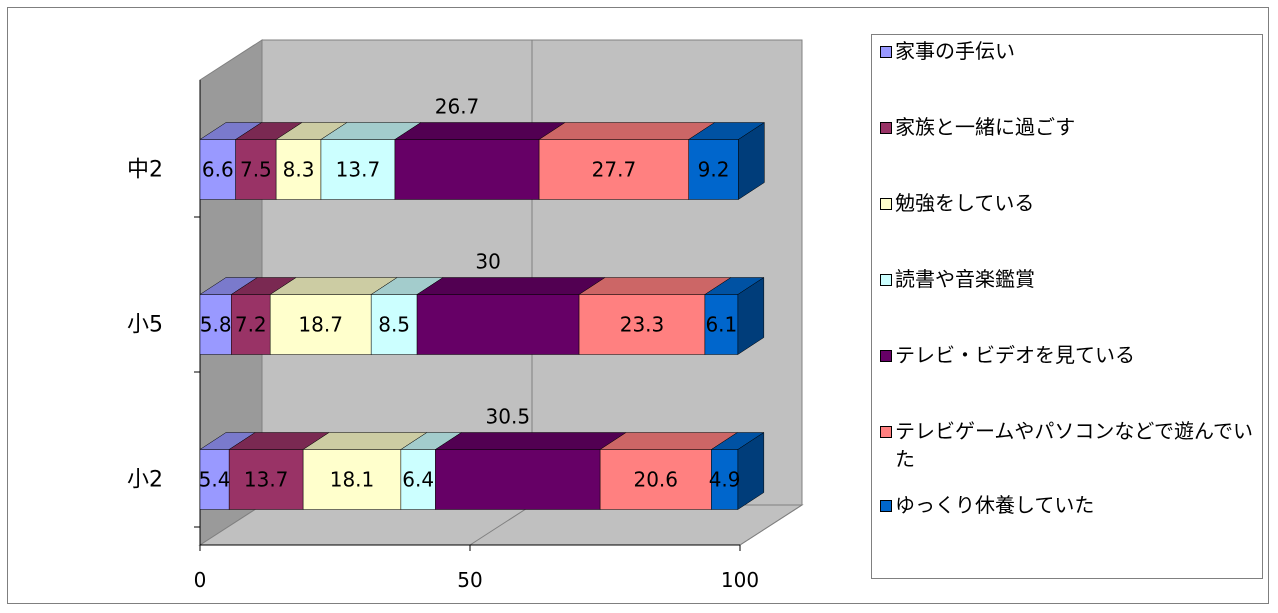  I want to click on data-label: 8.3, so click(299, 170).